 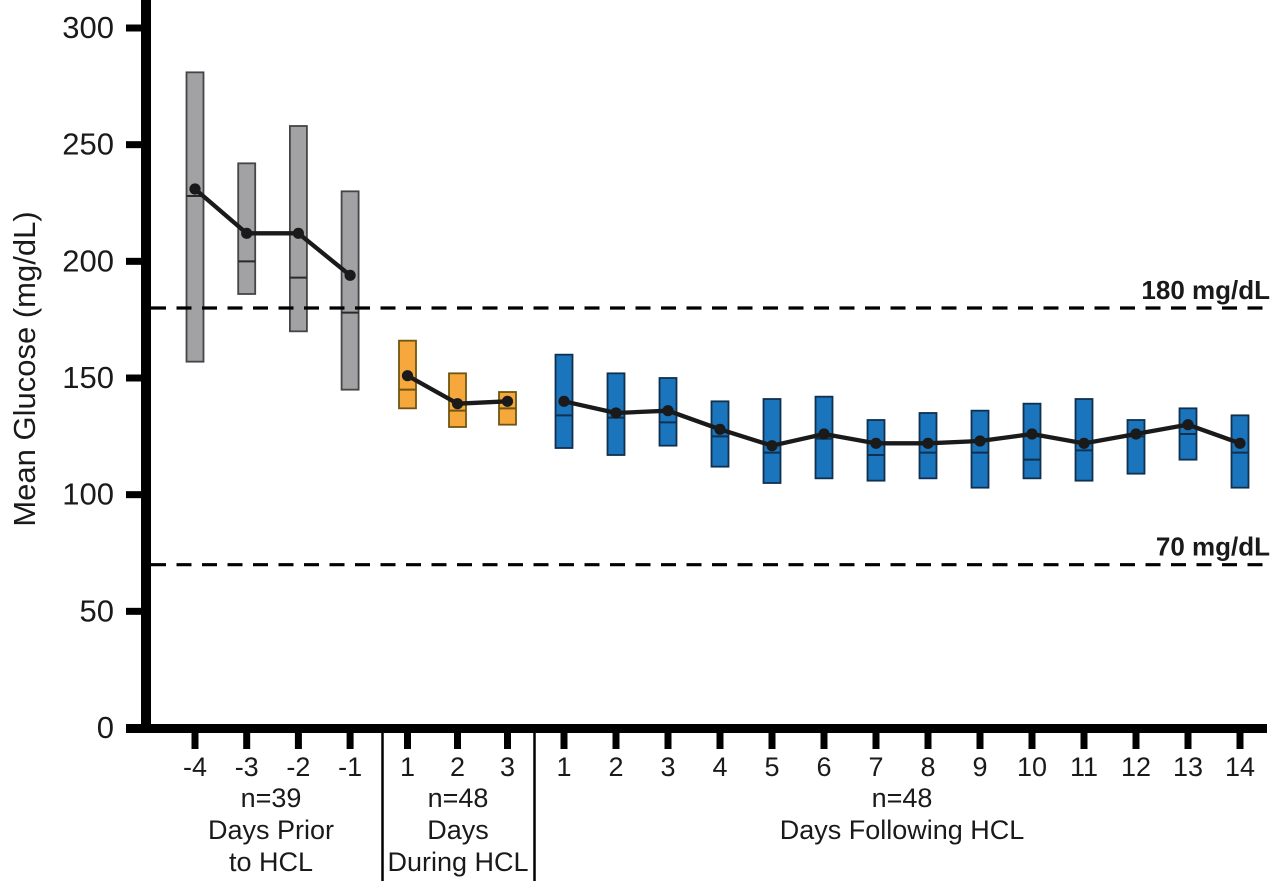 I want to click on mean-dot-prior-day--4, so click(x=195, y=189).